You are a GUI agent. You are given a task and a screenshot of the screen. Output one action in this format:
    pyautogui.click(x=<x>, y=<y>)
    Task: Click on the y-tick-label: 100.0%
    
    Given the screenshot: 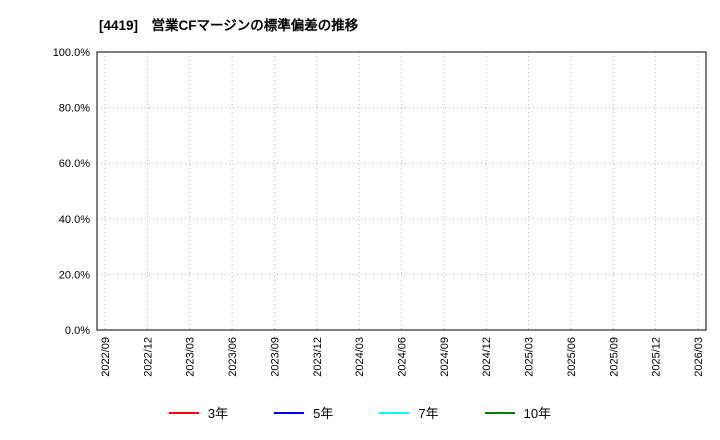 What is the action you would take?
    pyautogui.click(x=72, y=53)
    